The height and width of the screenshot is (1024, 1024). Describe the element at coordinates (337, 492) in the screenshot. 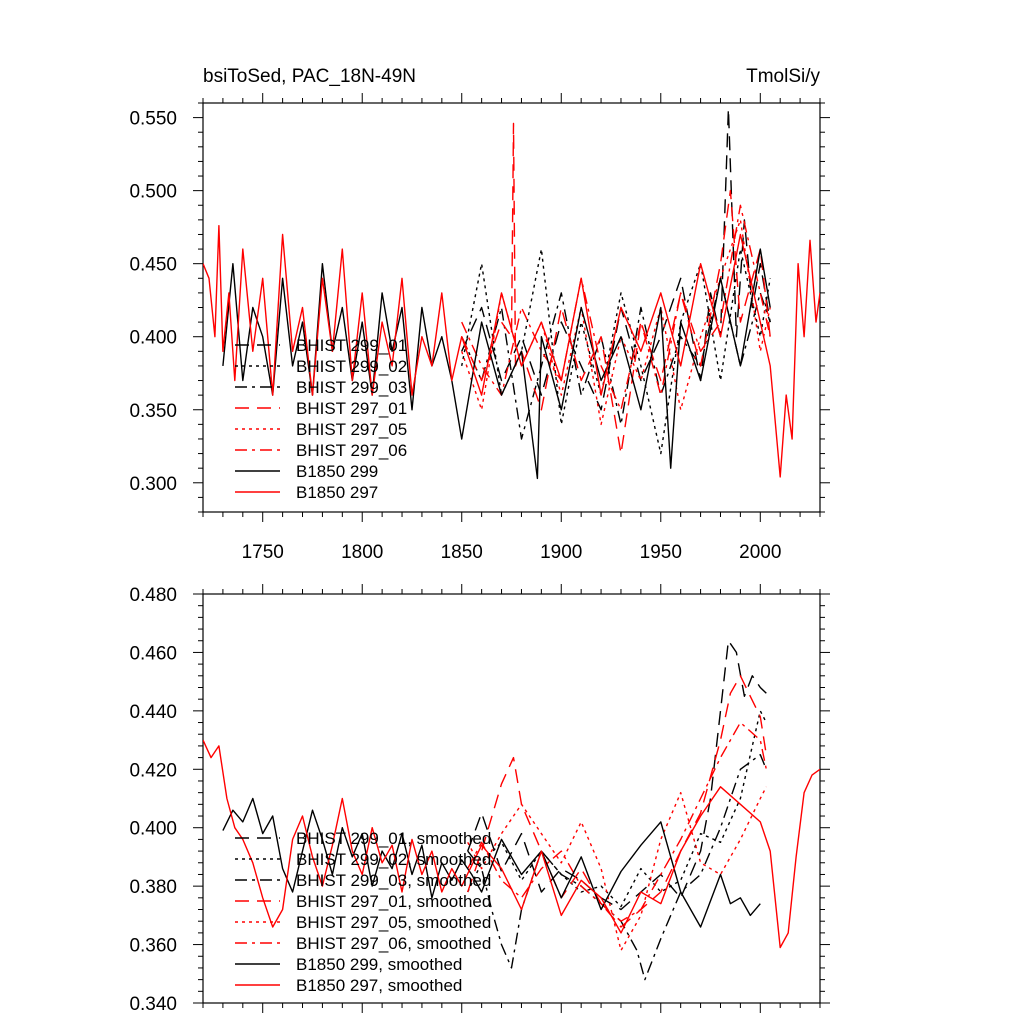

I see `legend-label: B1850 297` at that location.